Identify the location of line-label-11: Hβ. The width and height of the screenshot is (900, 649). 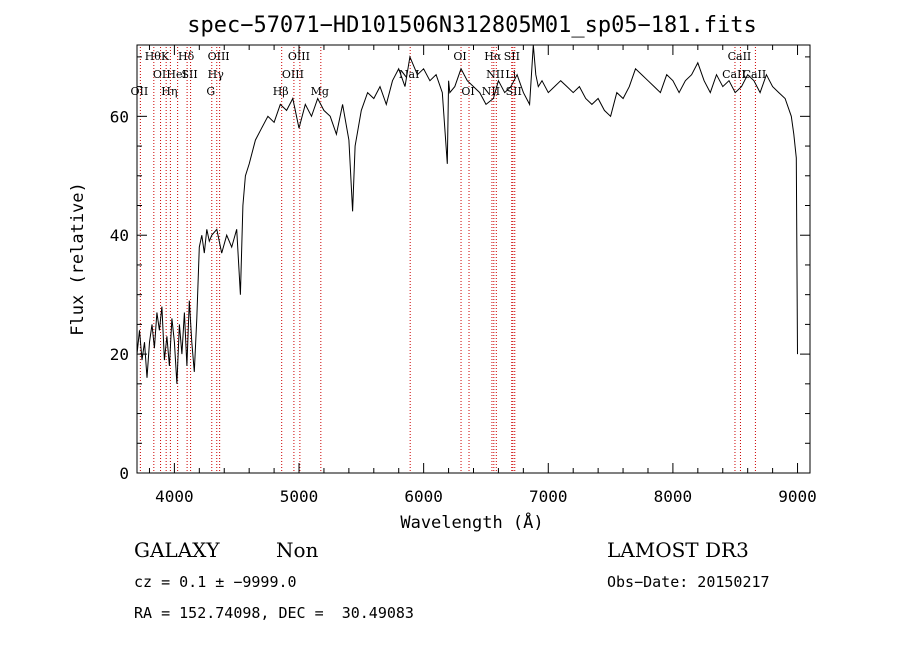
(281, 91).